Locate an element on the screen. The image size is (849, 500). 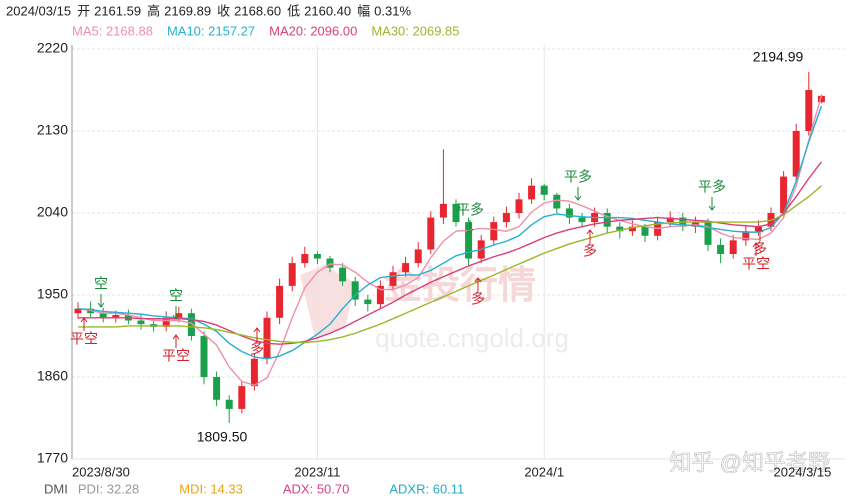
header-value: 2160.40 is located at coordinates (327, 10).